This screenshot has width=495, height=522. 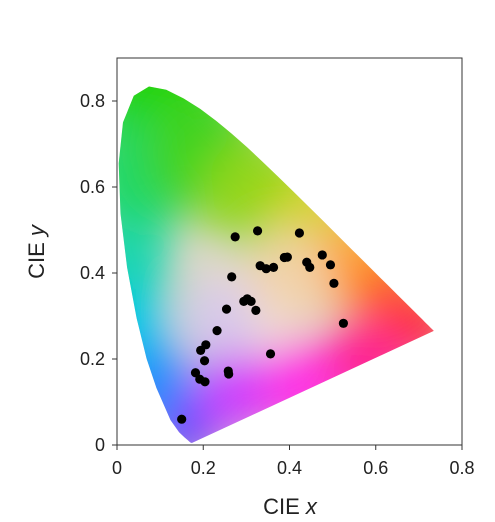 What do you see at coordinates (290, 506) in the screenshot?
I see `x-axis-label: CIE x` at bounding box center [290, 506].